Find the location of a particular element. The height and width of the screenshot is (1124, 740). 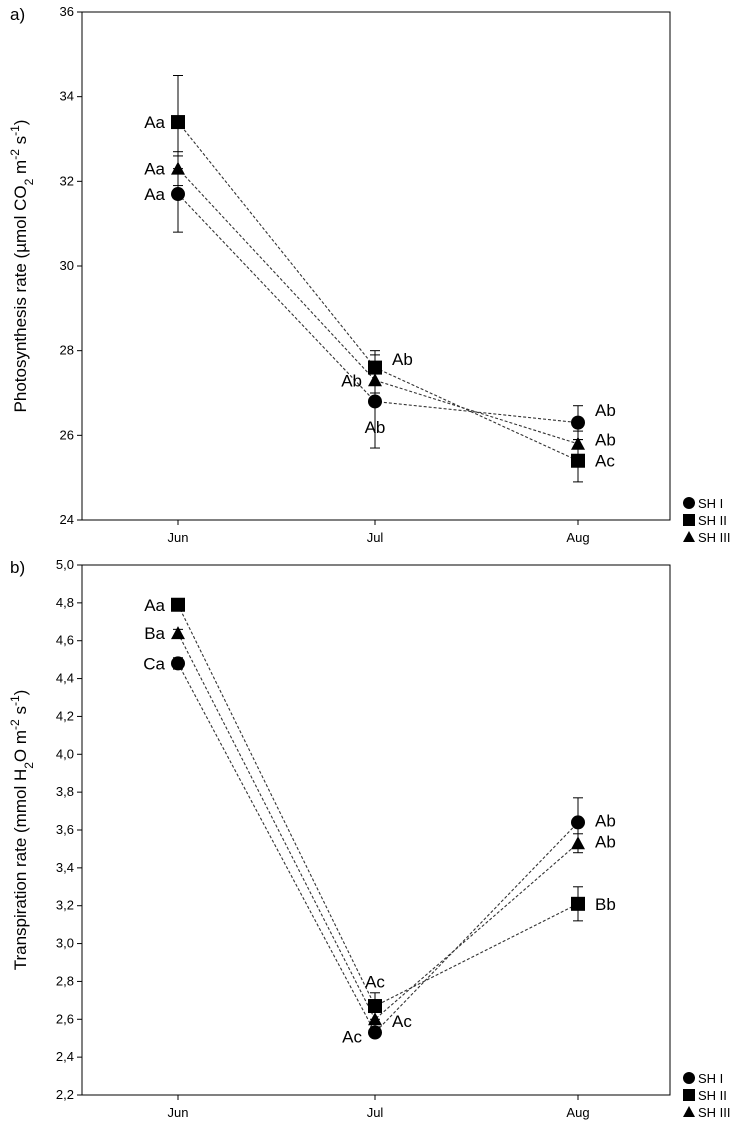

data-annotation: Ca is located at coordinates (154, 663).